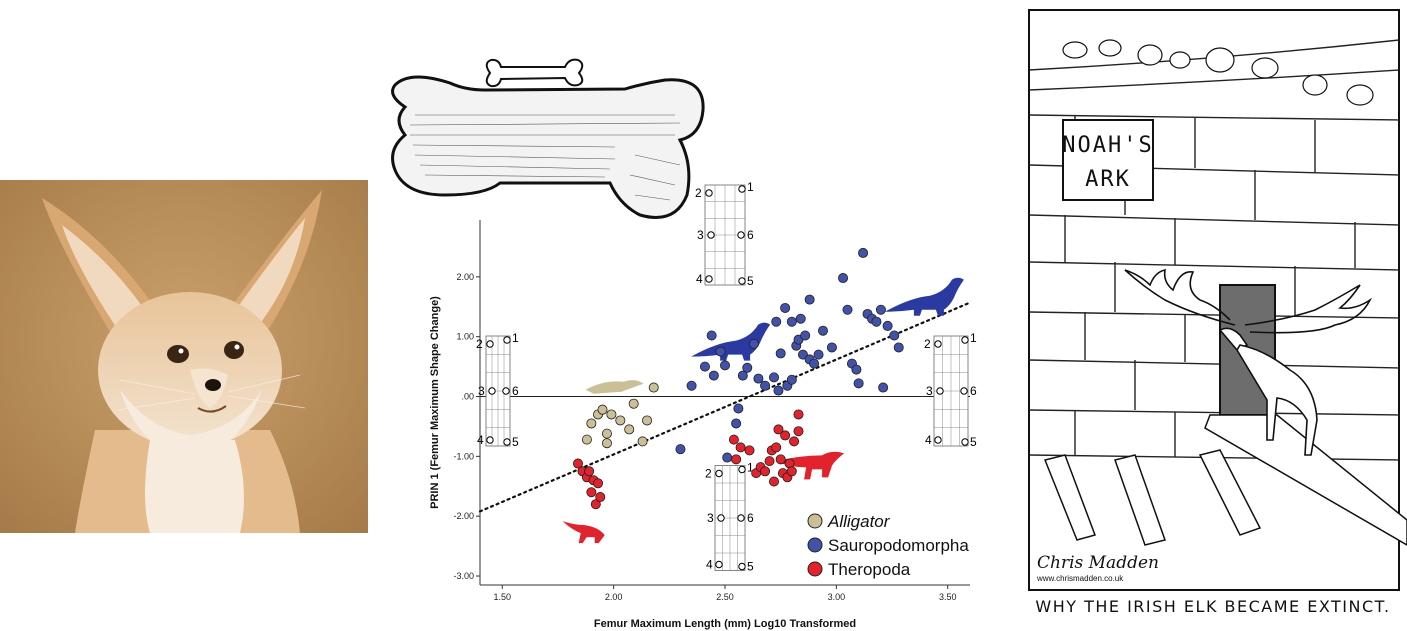 The image size is (1407, 631). I want to click on shape-glyph-bottom: 1 2 3 6 4 5, so click(729, 517).